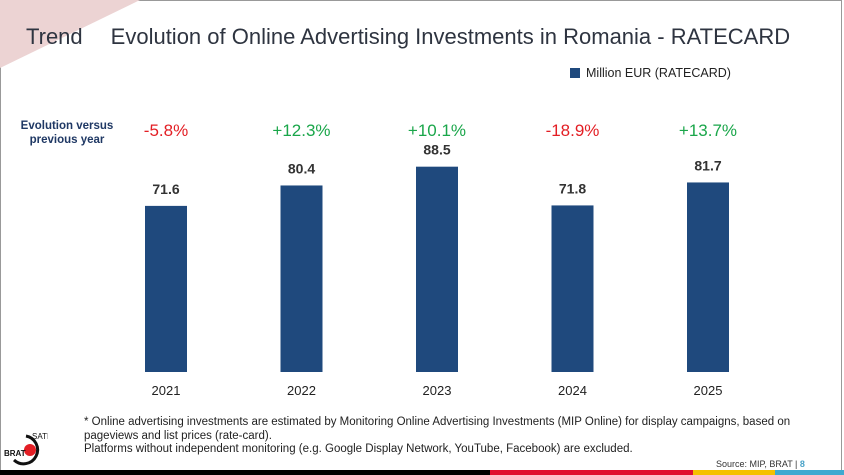 Image resolution: width=844 pixels, height=475 pixels. What do you see at coordinates (437, 130) in the screenshot?
I see `evolution-value: +10.1%` at bounding box center [437, 130].